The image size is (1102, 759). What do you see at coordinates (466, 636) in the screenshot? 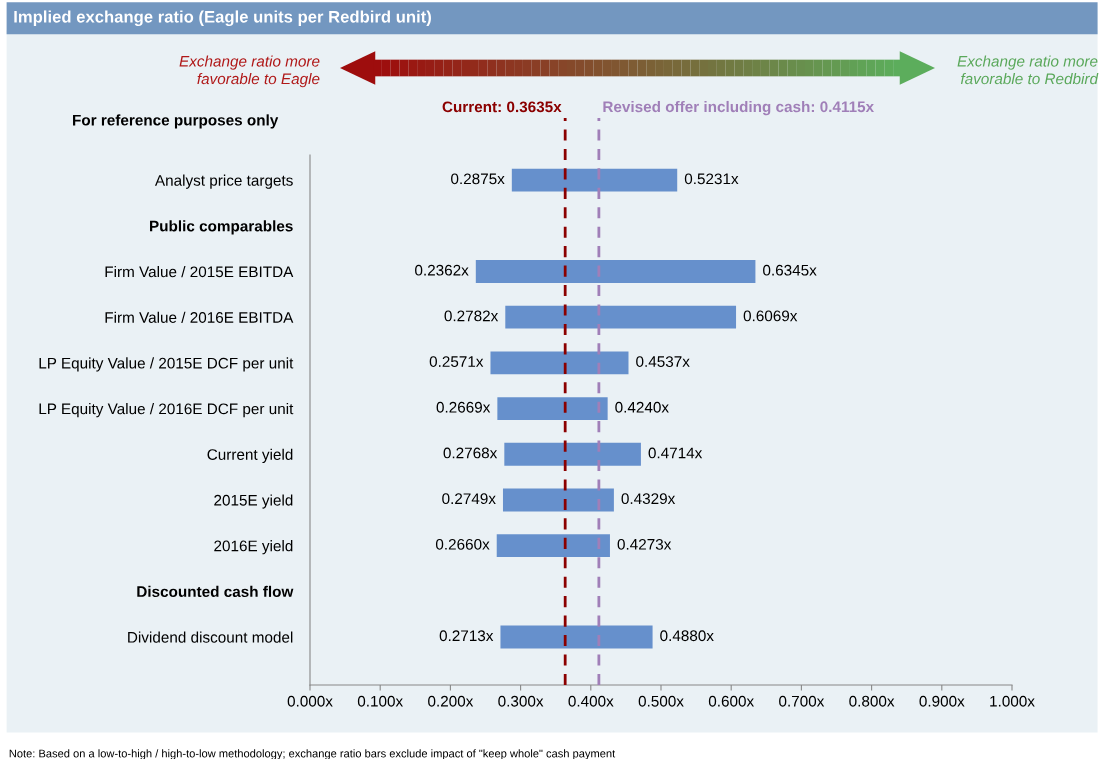
I see `annotation: 0.2713x` at bounding box center [466, 636].